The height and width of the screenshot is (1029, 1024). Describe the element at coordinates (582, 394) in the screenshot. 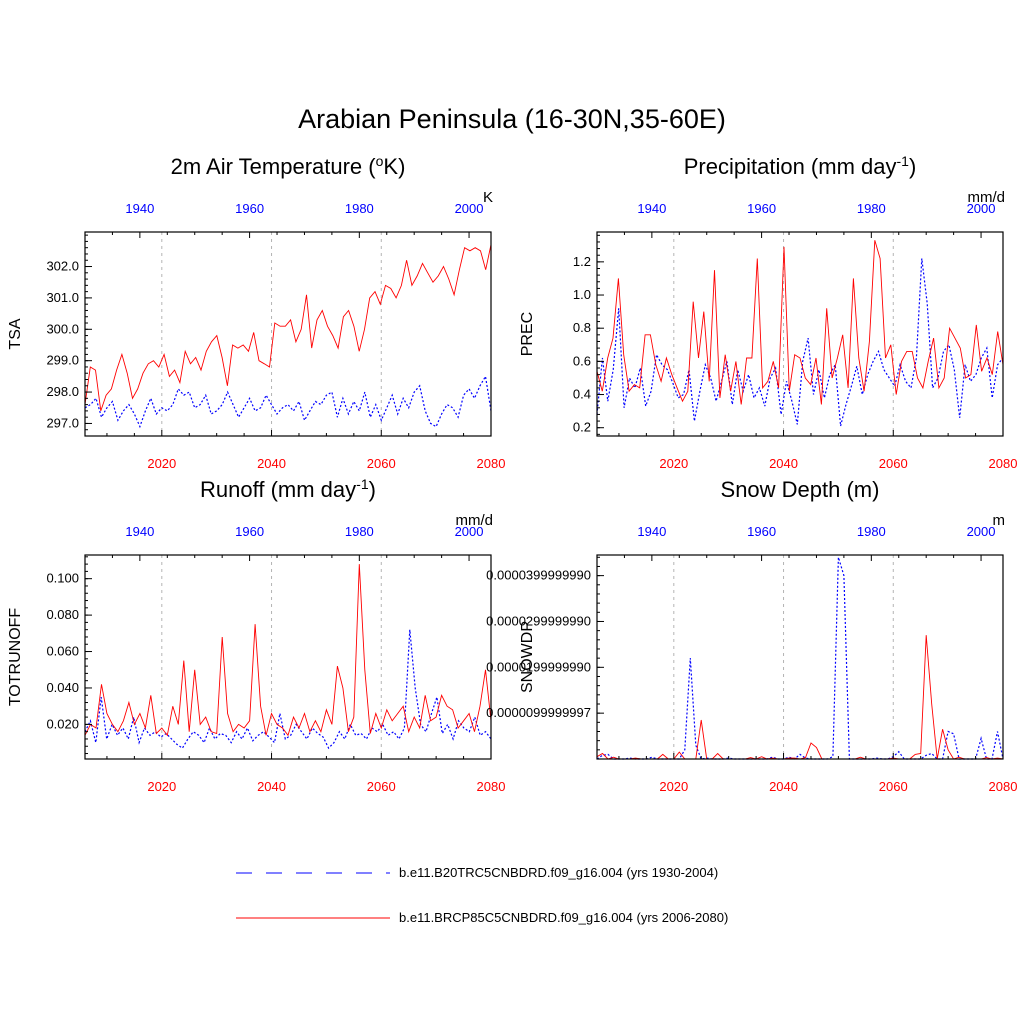

I see `y-tick-label: 0.4` at that location.